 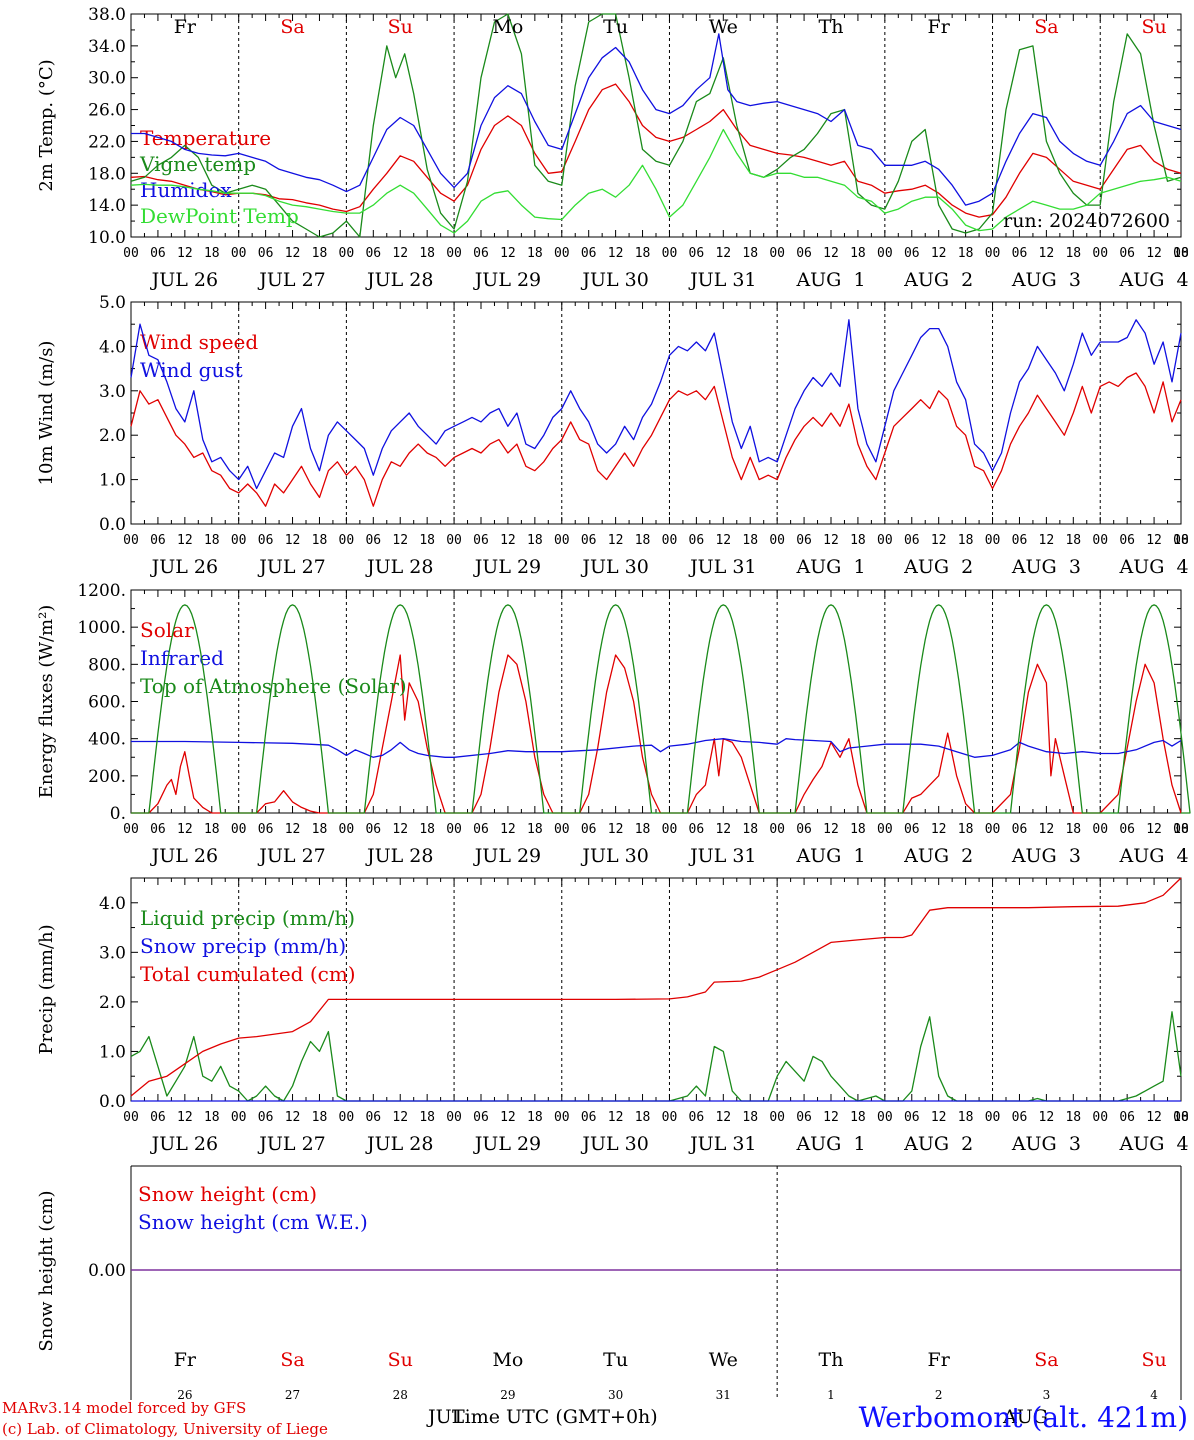 I want to click on date-label: AUG 1, so click(x=830, y=280).